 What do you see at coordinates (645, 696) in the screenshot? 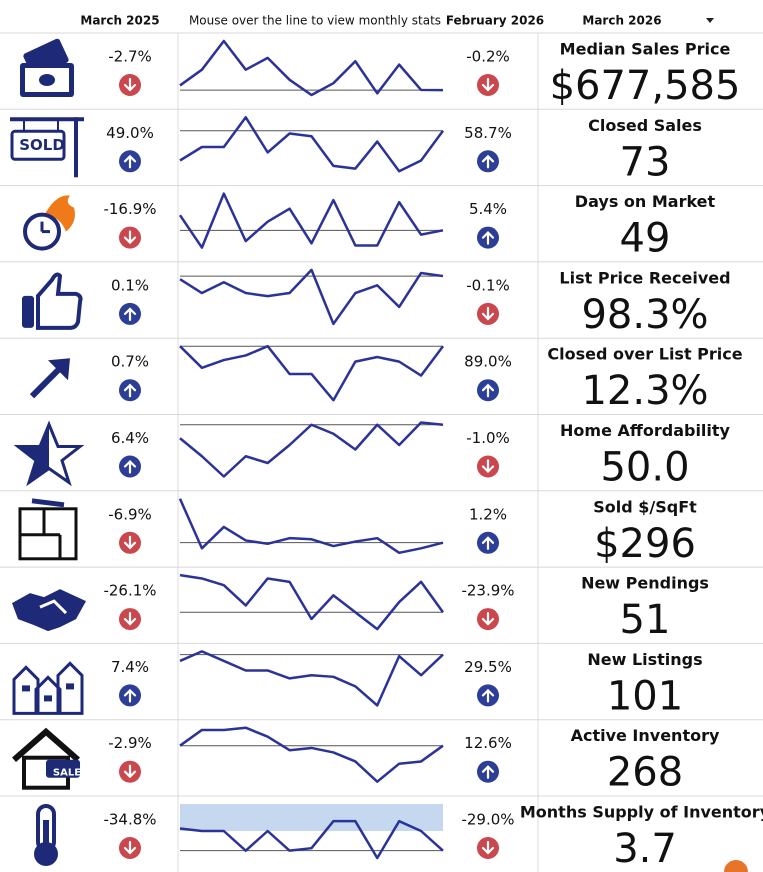
I see `metric-value: 101` at bounding box center [645, 696].